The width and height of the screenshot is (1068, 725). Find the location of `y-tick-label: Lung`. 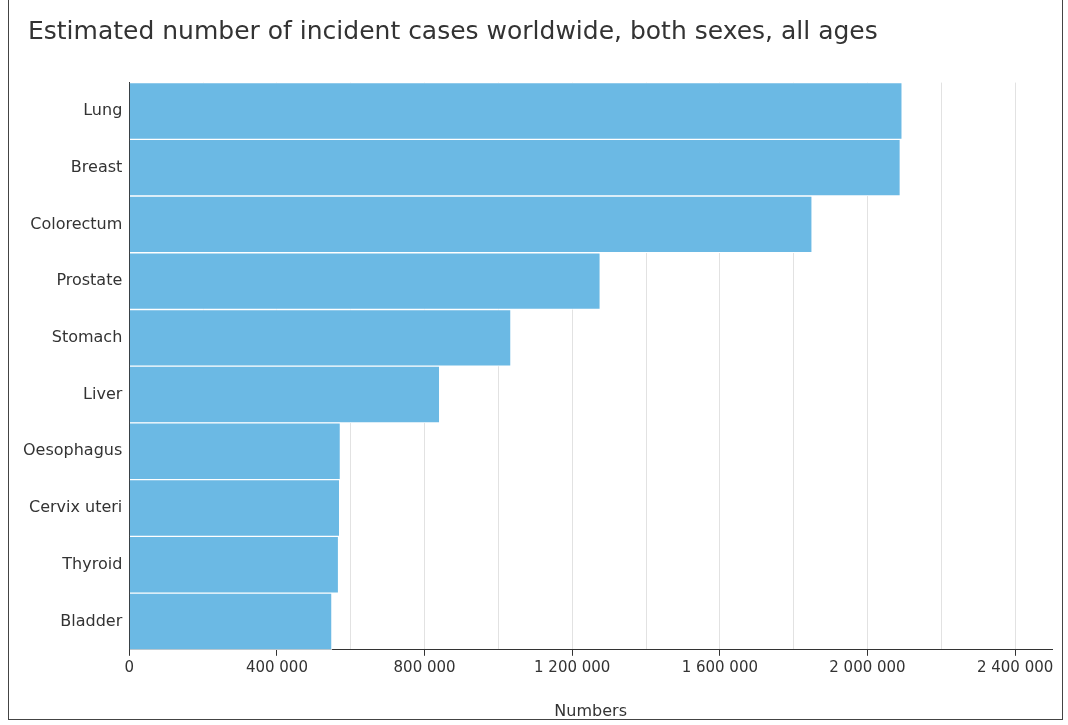

y-tick-label: Lung is located at coordinates (103, 110).